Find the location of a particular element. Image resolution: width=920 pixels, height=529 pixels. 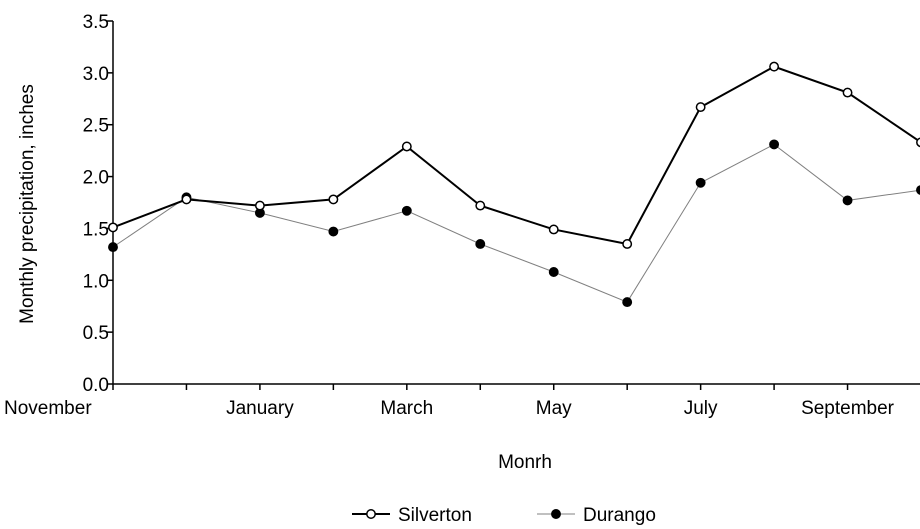

legend-item-durango: Durango is located at coordinates (596, 515).